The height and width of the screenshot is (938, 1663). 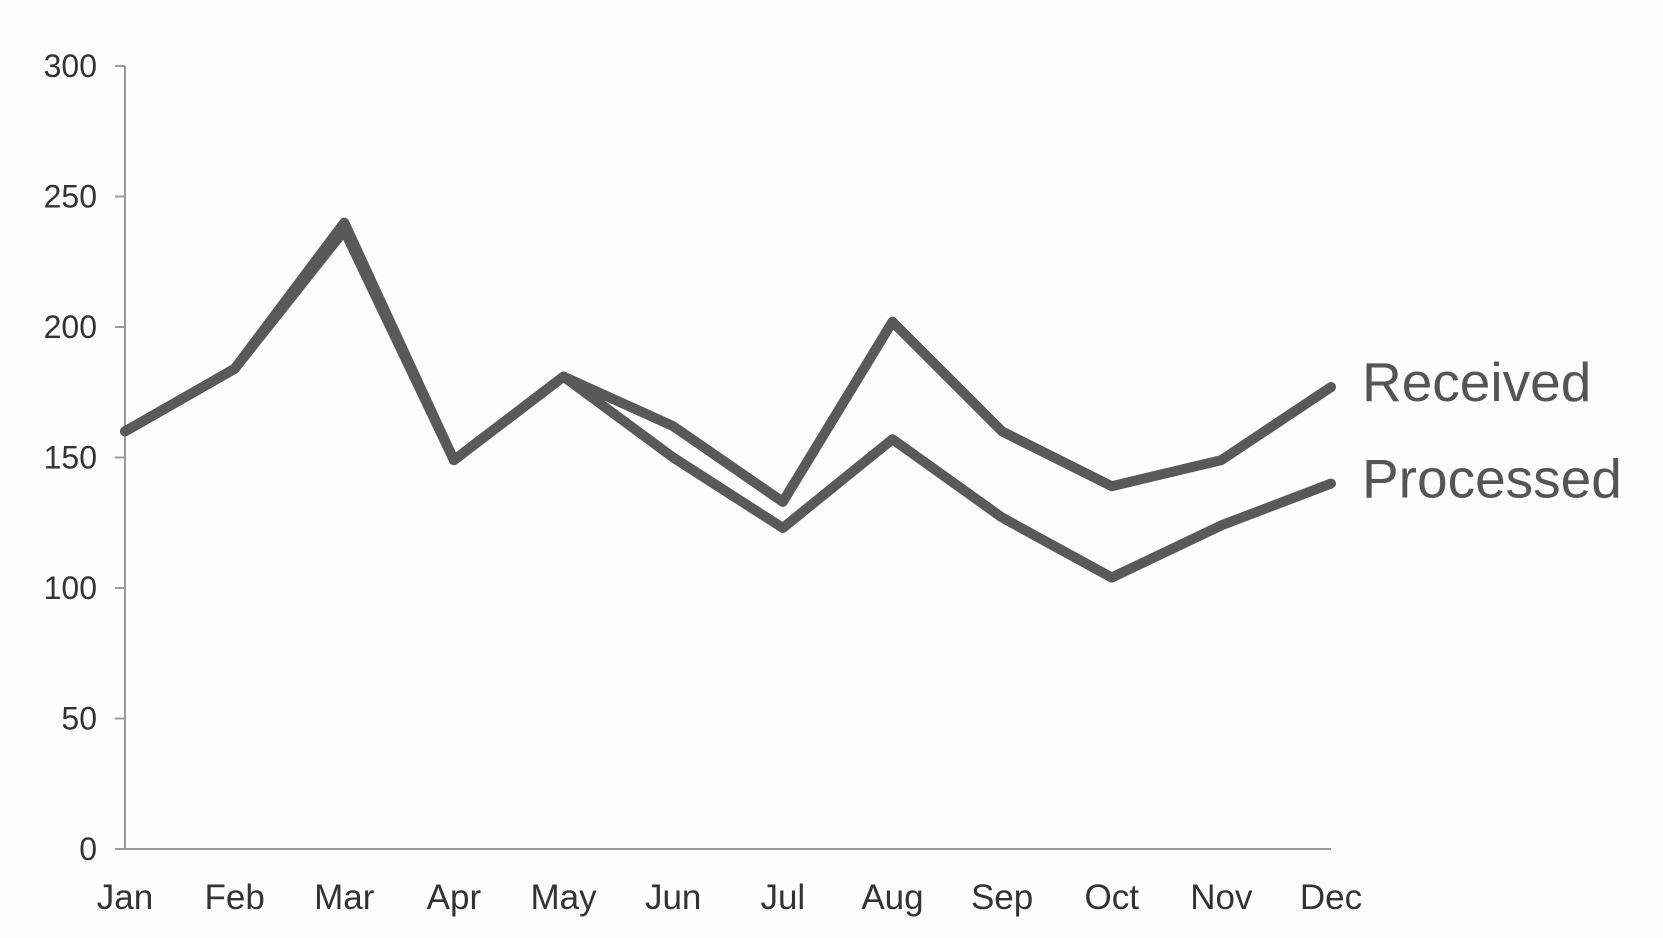 What do you see at coordinates (563, 897) in the screenshot?
I see `x-tick-label: May` at bounding box center [563, 897].